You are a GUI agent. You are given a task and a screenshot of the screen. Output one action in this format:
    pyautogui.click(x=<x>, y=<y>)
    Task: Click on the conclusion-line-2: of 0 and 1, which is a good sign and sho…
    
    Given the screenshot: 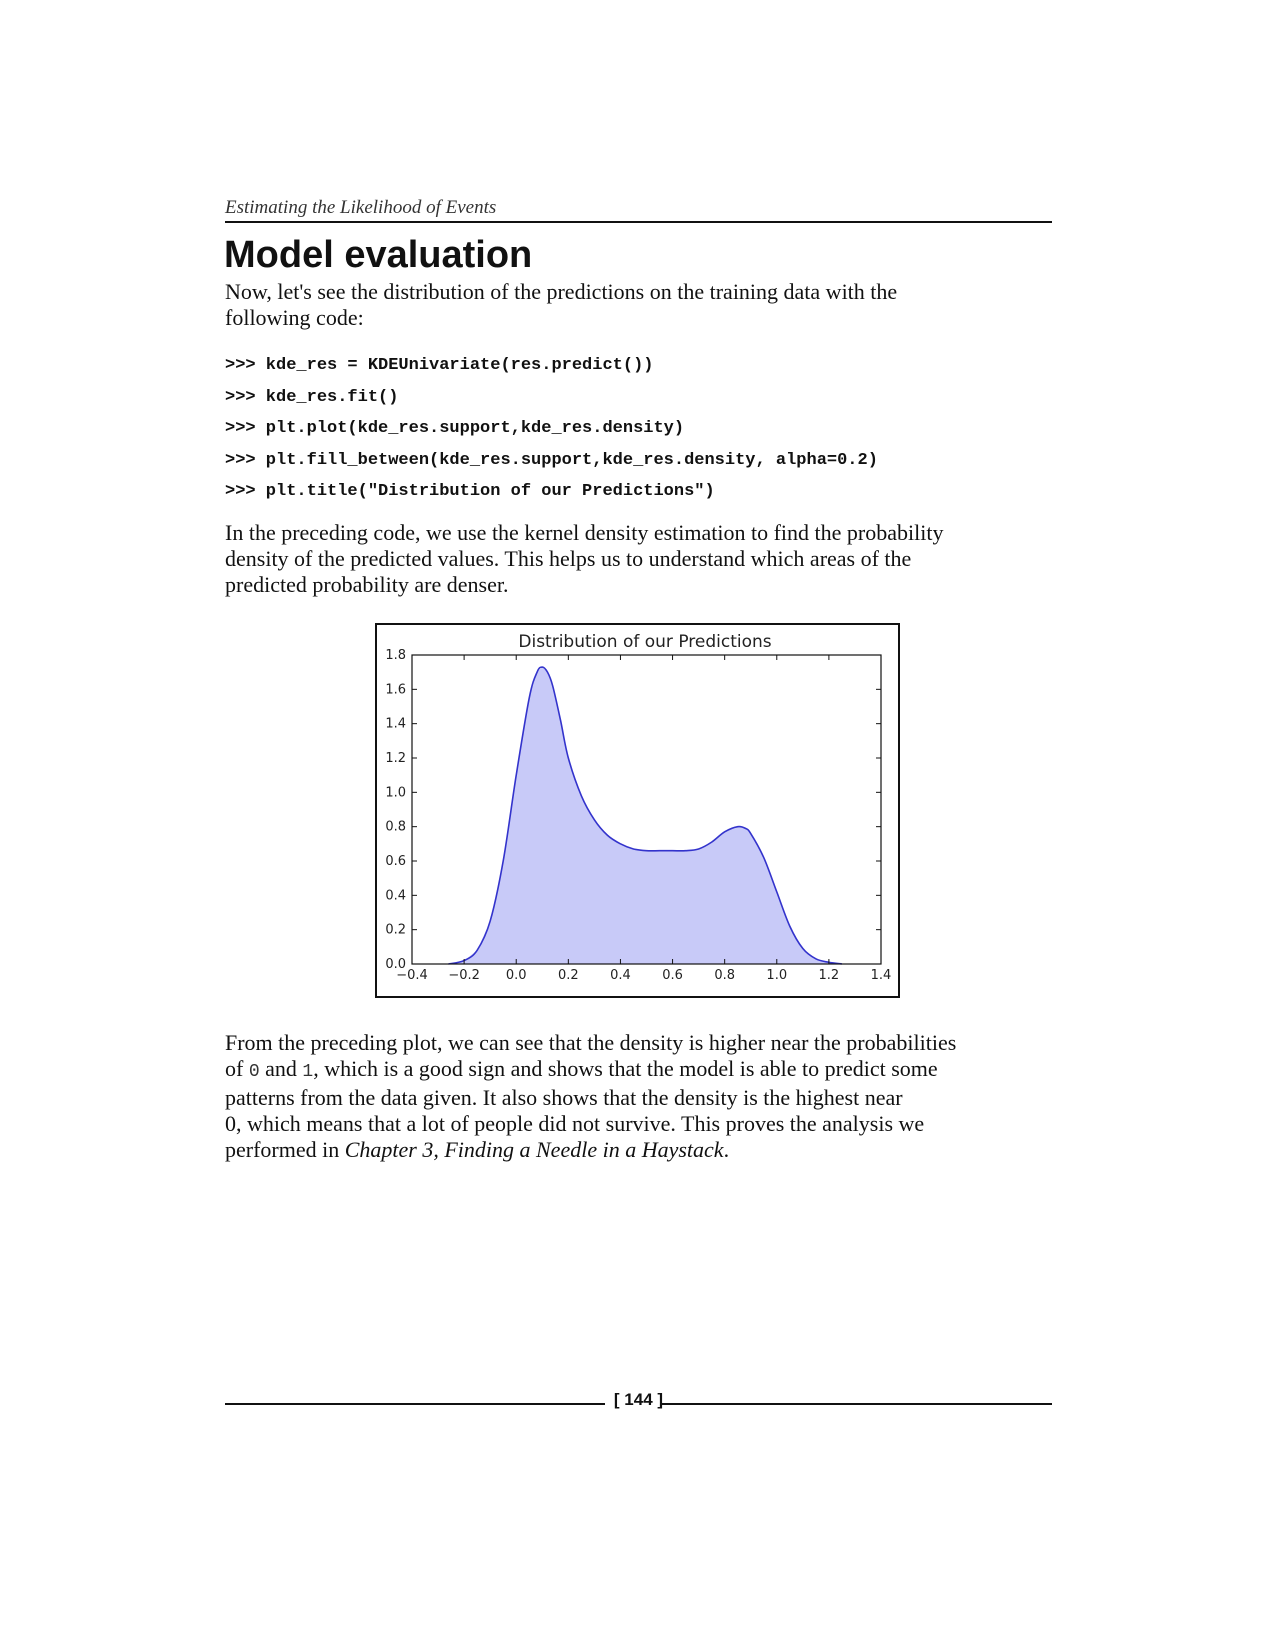 What is the action you would take?
    pyautogui.click(x=640, y=1070)
    